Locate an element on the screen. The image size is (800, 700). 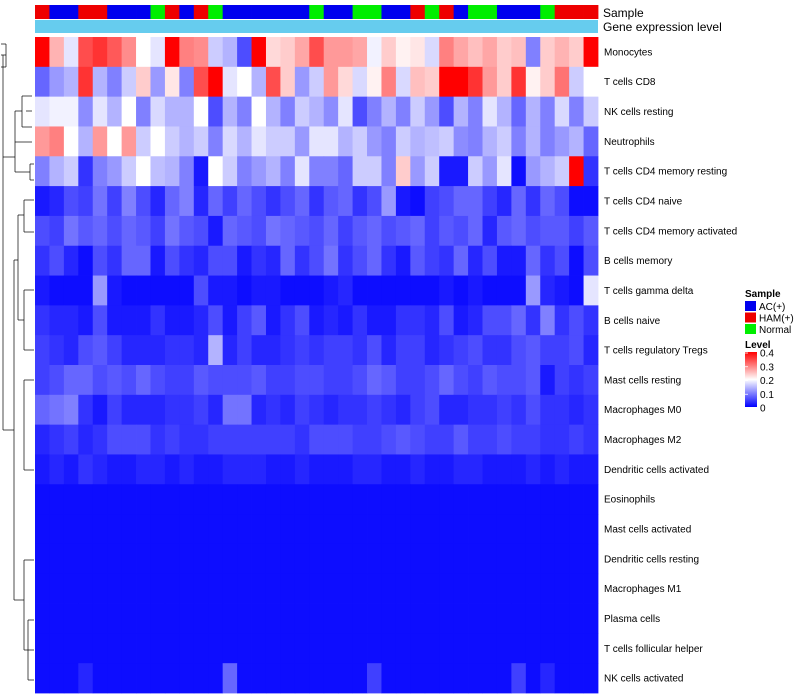
row-label-eosinophils: Eosinophils is located at coordinates (629, 500).